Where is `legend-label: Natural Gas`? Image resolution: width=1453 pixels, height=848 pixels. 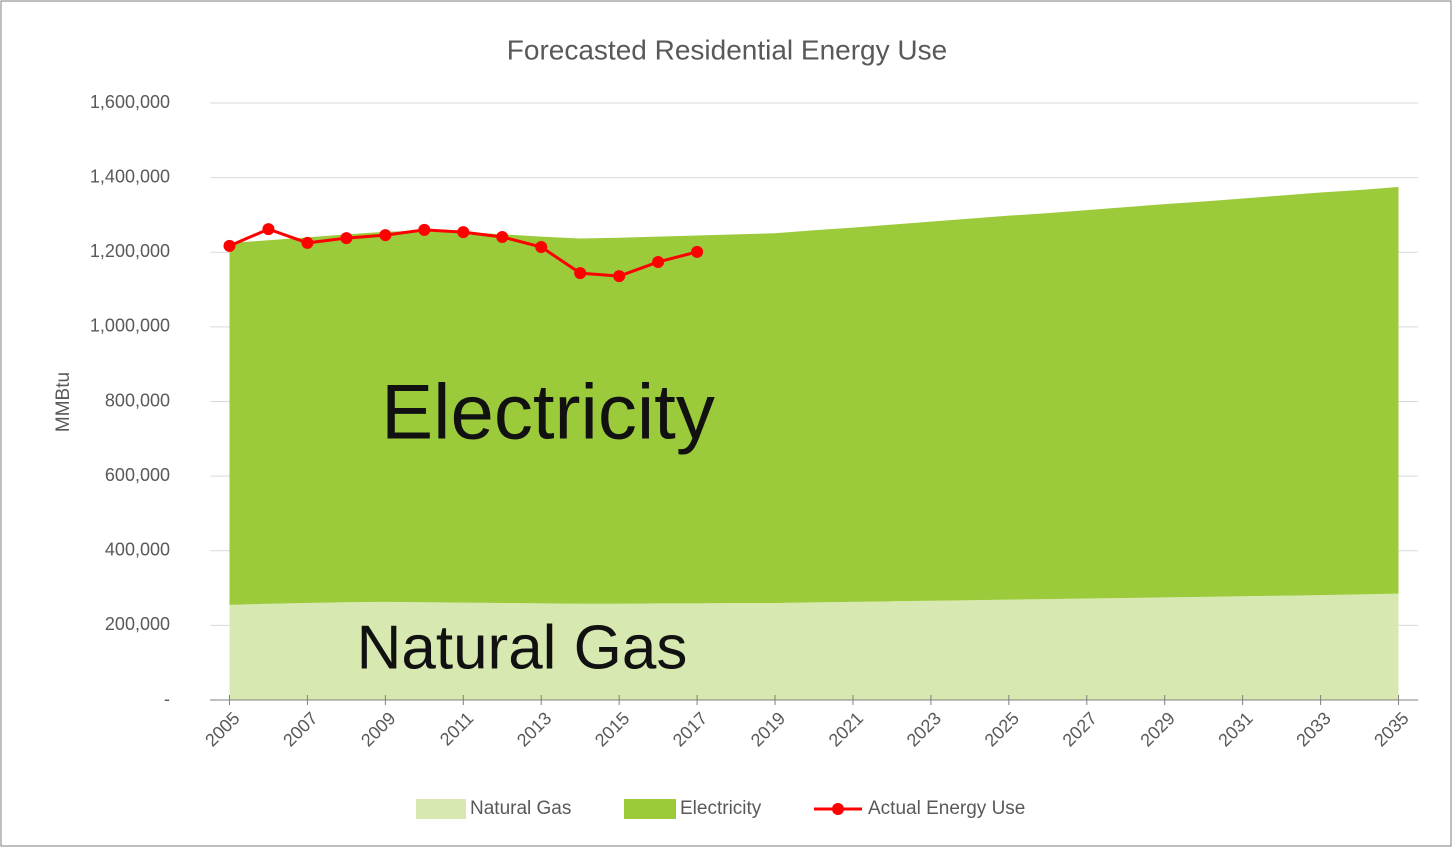
legend-label: Natural Gas is located at coordinates (520, 808).